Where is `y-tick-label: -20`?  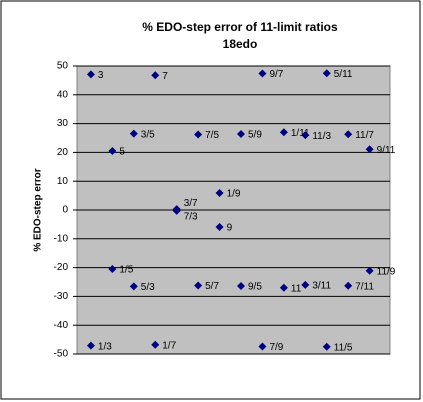
y-tick-label: -20 is located at coordinates (61, 267).